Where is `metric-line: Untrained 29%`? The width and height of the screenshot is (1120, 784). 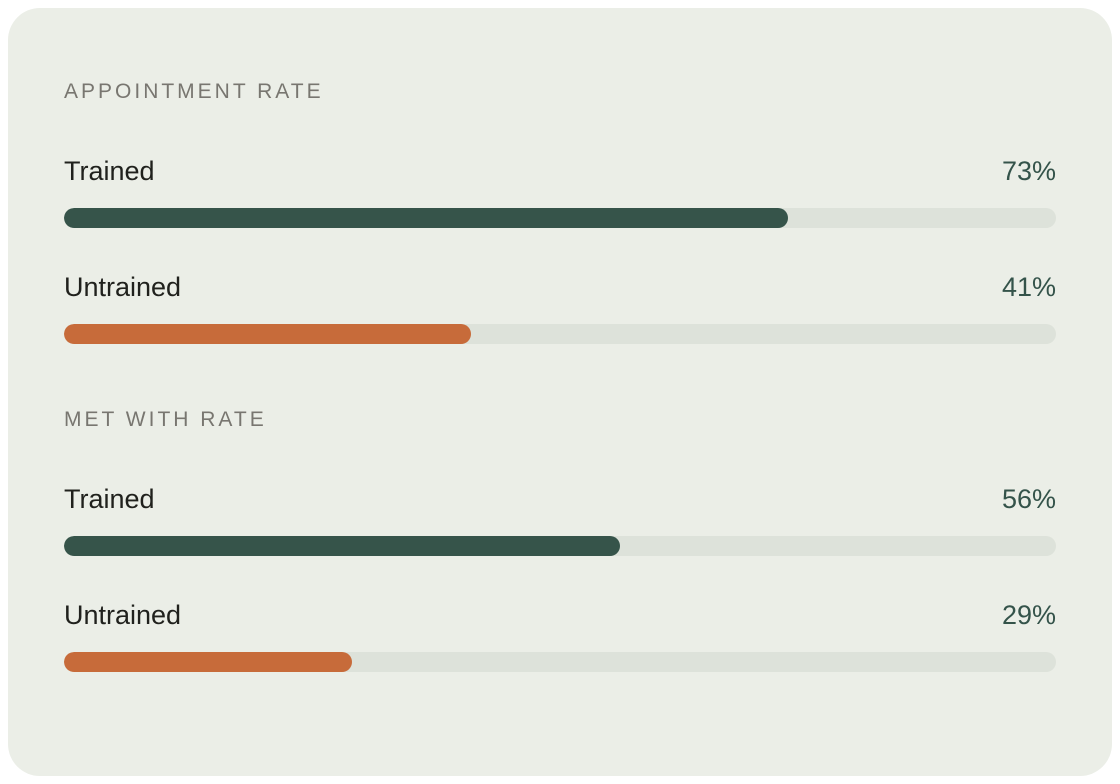 metric-line: Untrained 29% is located at coordinates (560, 615).